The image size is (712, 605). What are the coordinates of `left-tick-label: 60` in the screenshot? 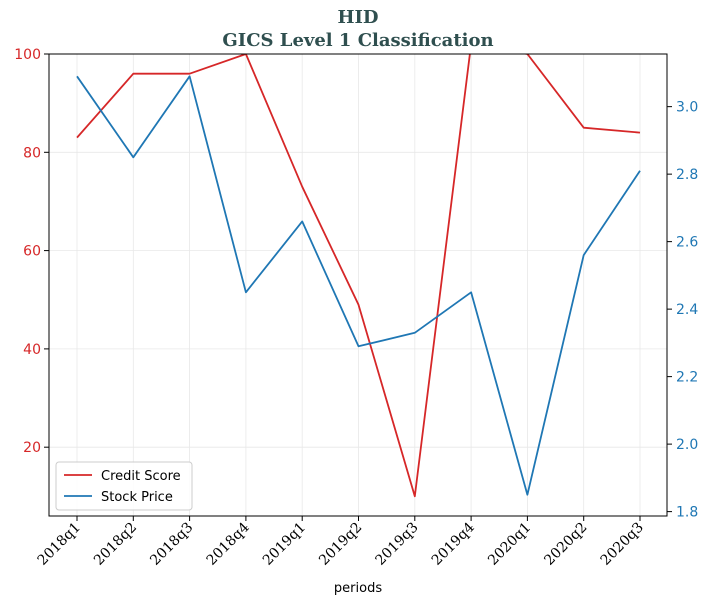 It's located at (32, 252).